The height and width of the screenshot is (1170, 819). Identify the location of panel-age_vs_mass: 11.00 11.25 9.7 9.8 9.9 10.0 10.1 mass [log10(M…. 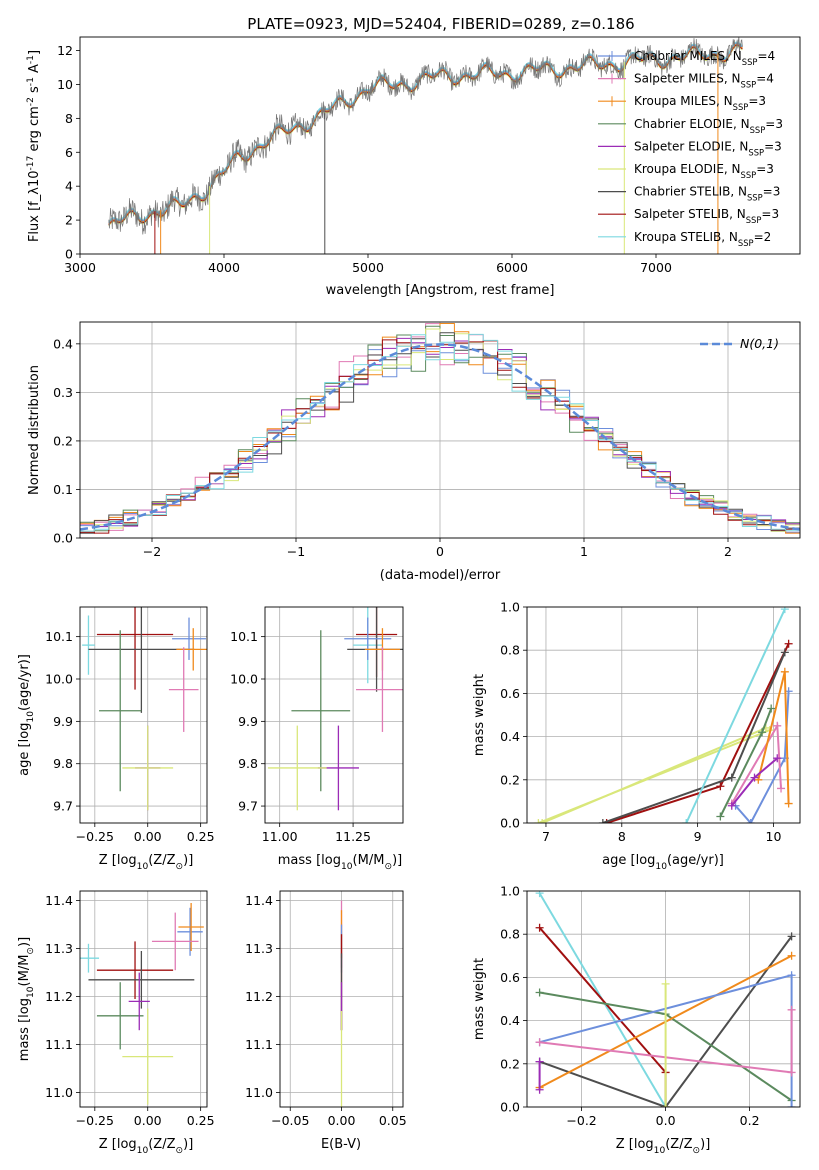
(317, 739).